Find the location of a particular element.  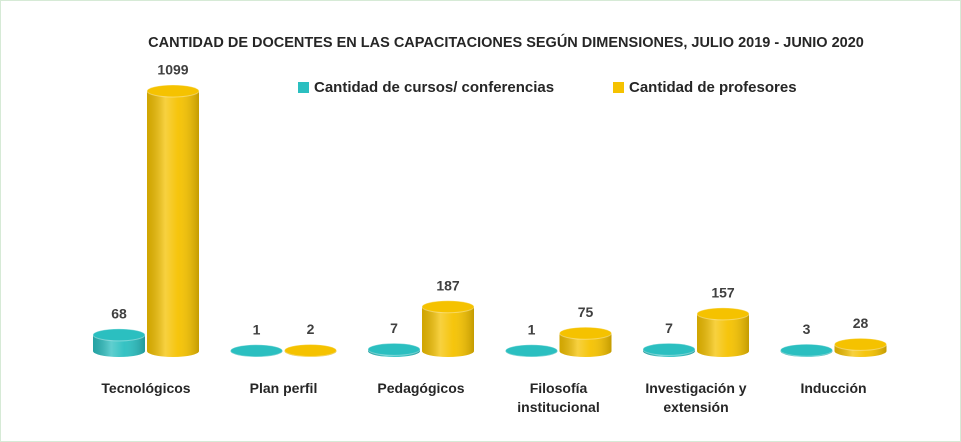

value-label: 2 is located at coordinates (311, 329).